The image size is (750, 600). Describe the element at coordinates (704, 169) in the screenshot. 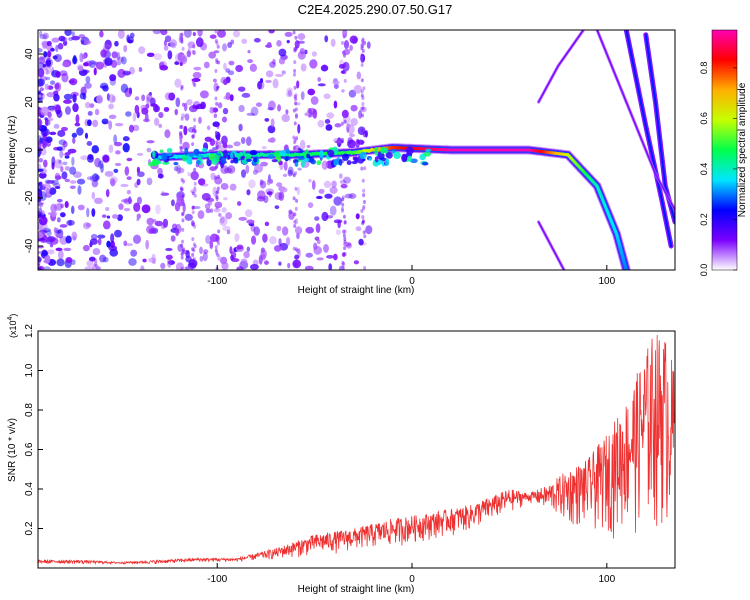

I see `colorbar-tick-label: 0.4` at that location.